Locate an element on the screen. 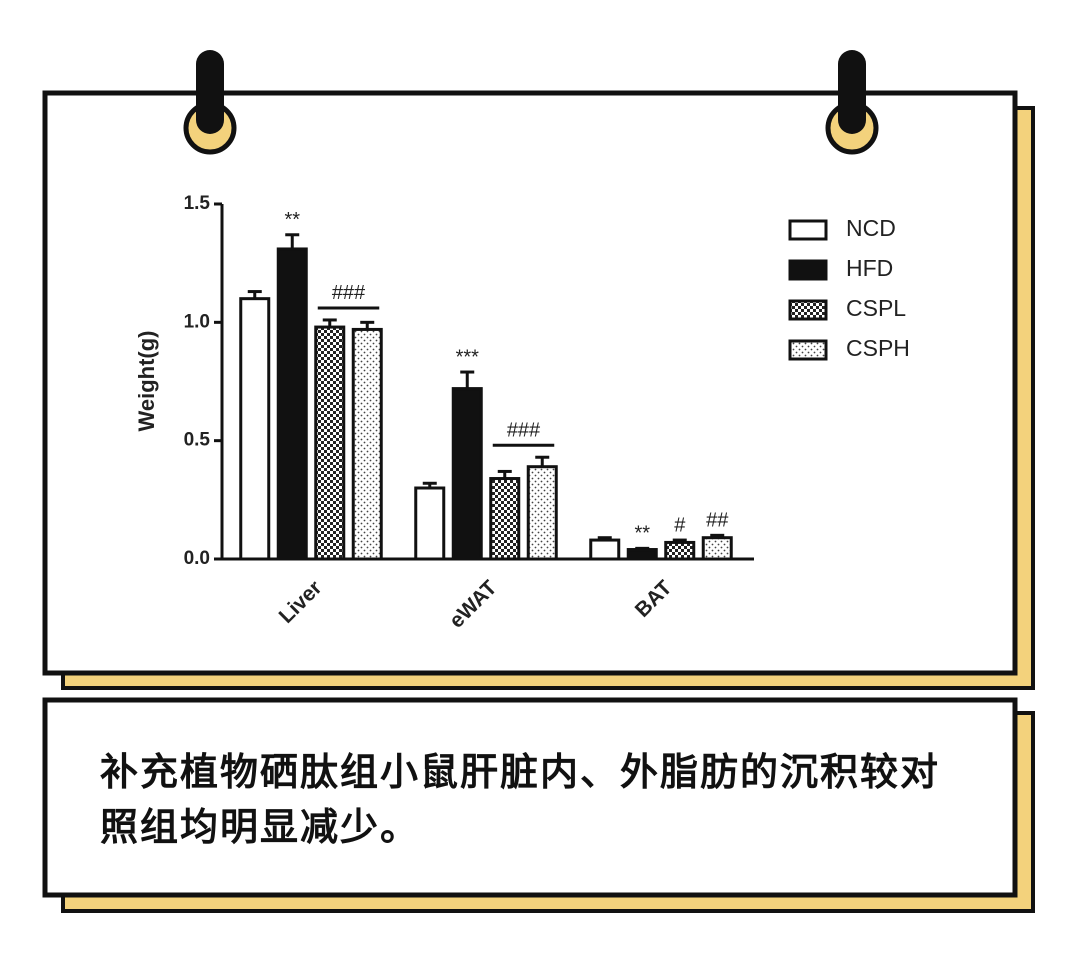  y-axis-label: Weight(g) is located at coordinates (146, 380).